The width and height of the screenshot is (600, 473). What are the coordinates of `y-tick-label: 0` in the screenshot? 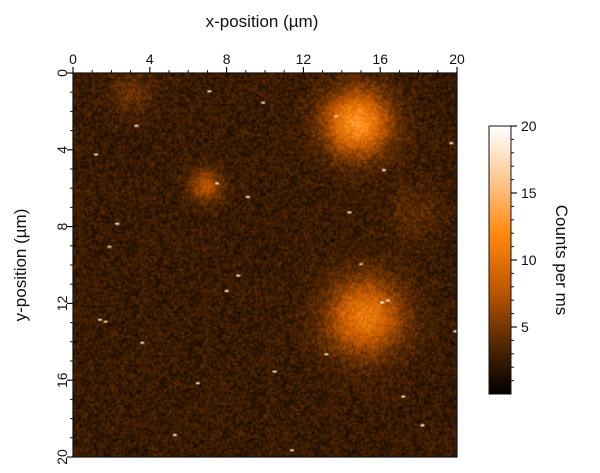 It's located at (62, 73).